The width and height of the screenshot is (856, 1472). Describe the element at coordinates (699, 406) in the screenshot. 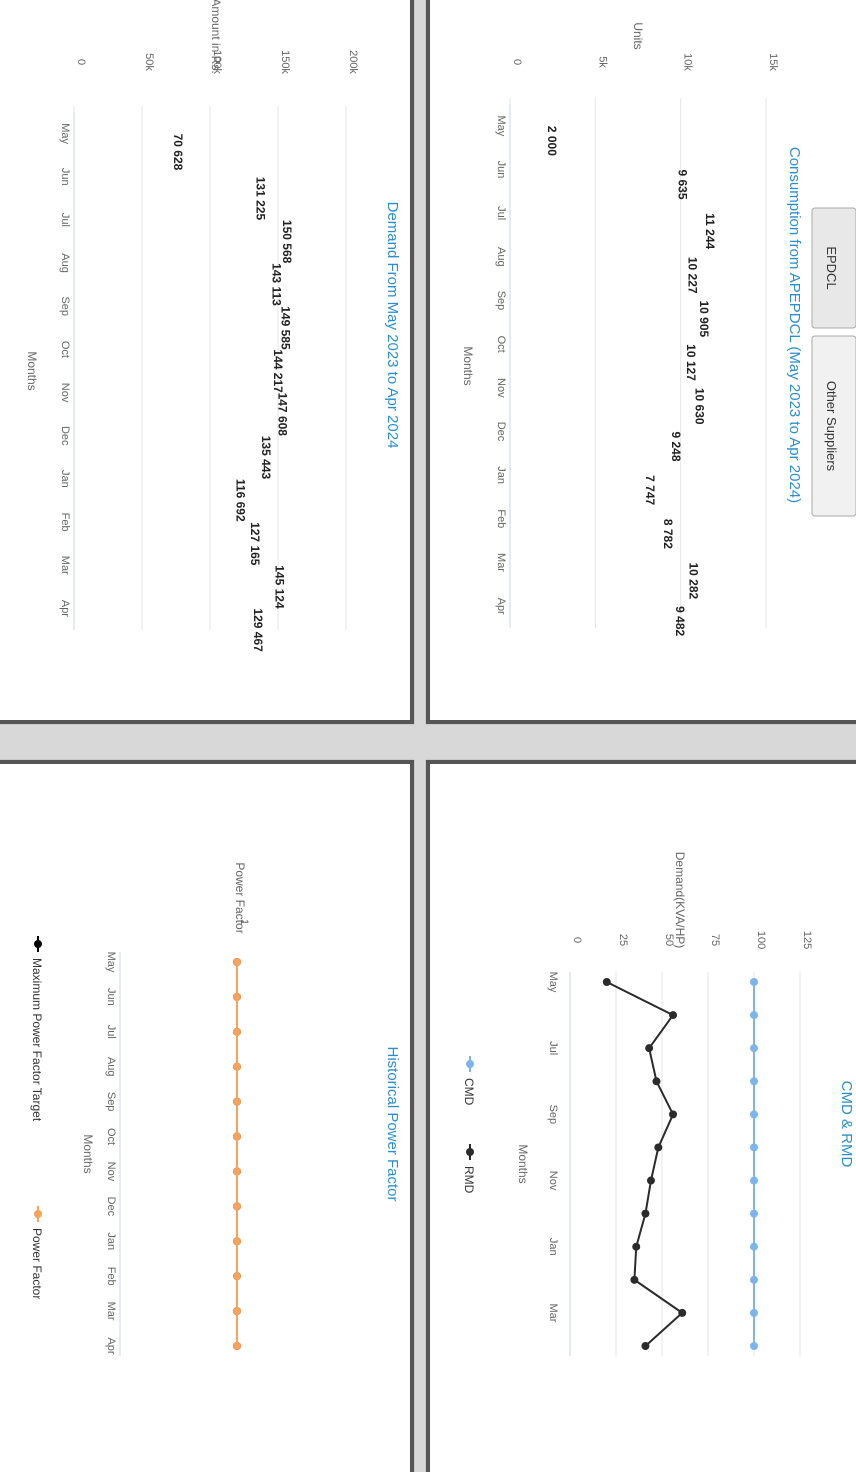

I see `data-label: 10 630` at that location.